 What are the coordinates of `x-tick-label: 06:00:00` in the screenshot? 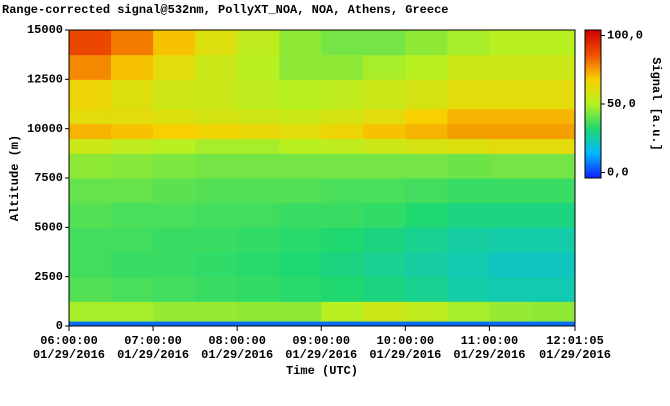 It's located at (69, 341).